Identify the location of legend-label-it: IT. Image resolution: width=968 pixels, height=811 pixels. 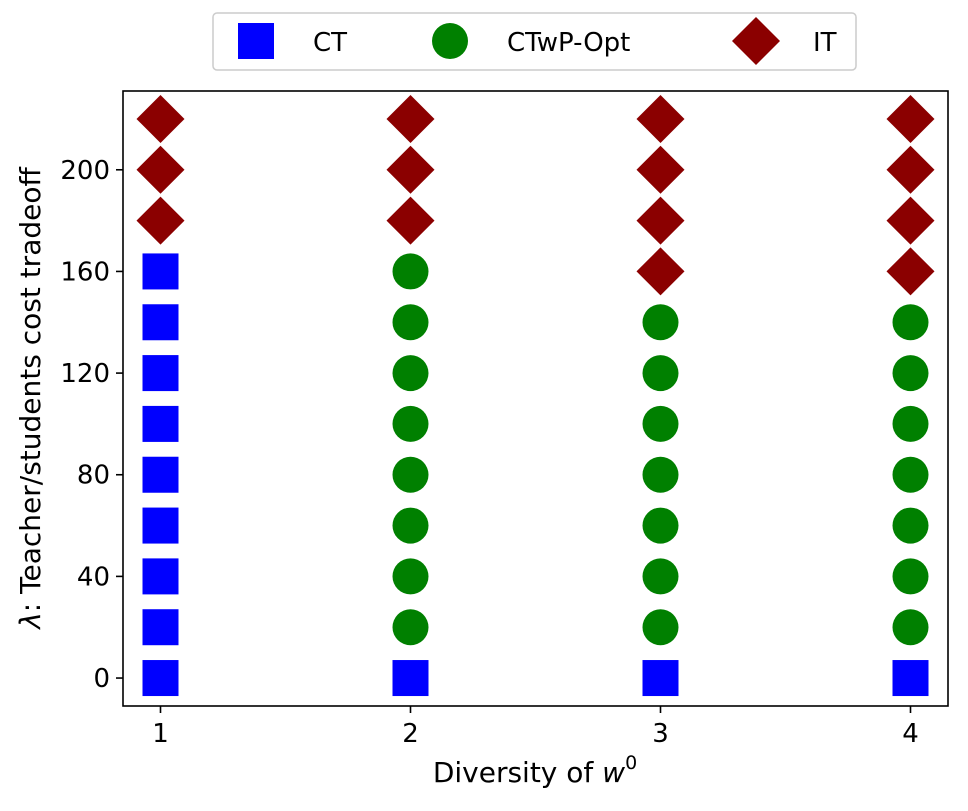
(825, 43).